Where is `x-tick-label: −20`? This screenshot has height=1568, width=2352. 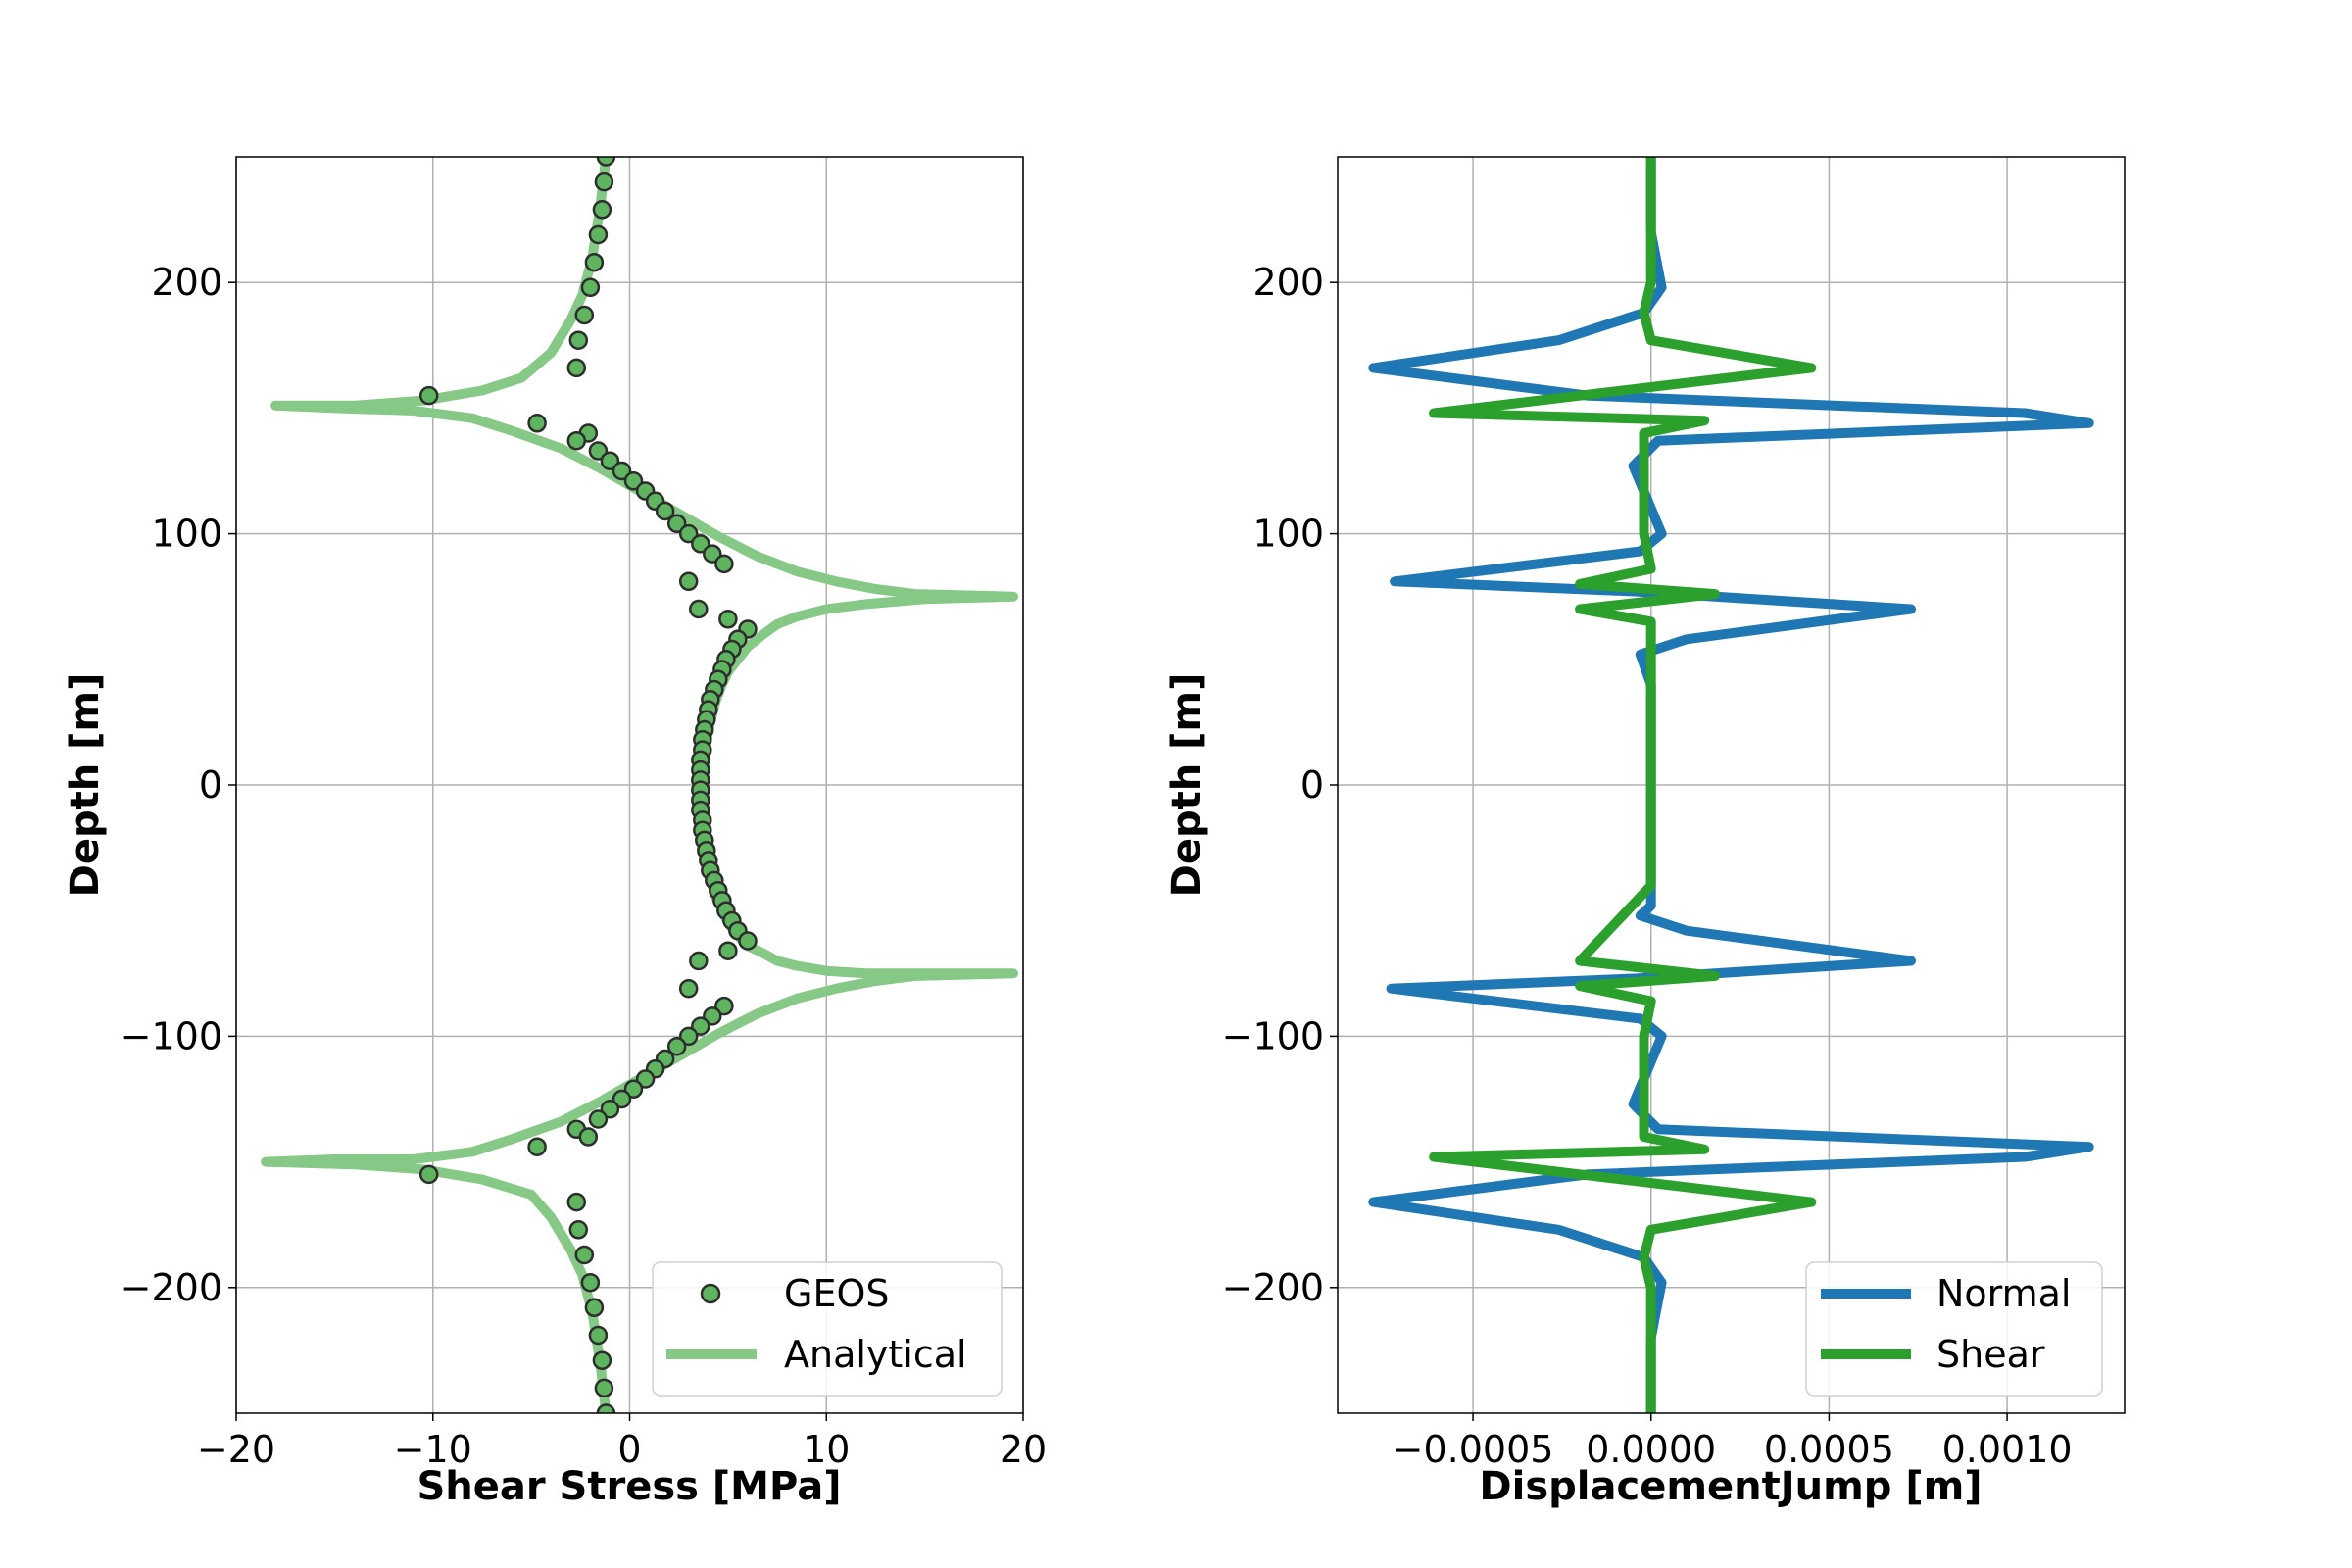
x-tick-label: −20 is located at coordinates (236, 1449).